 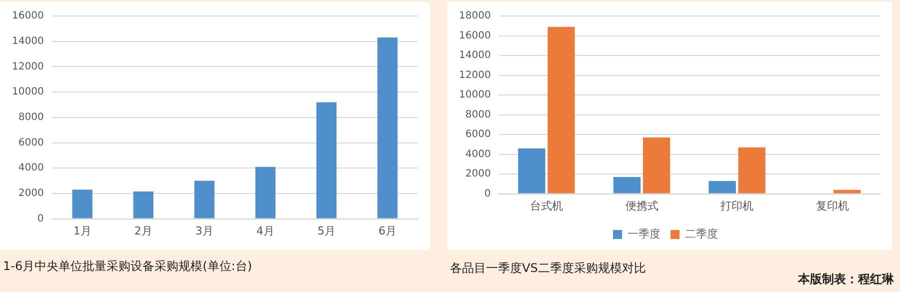 I want to click on x-tick-label: 打印机, so click(x=737, y=205).